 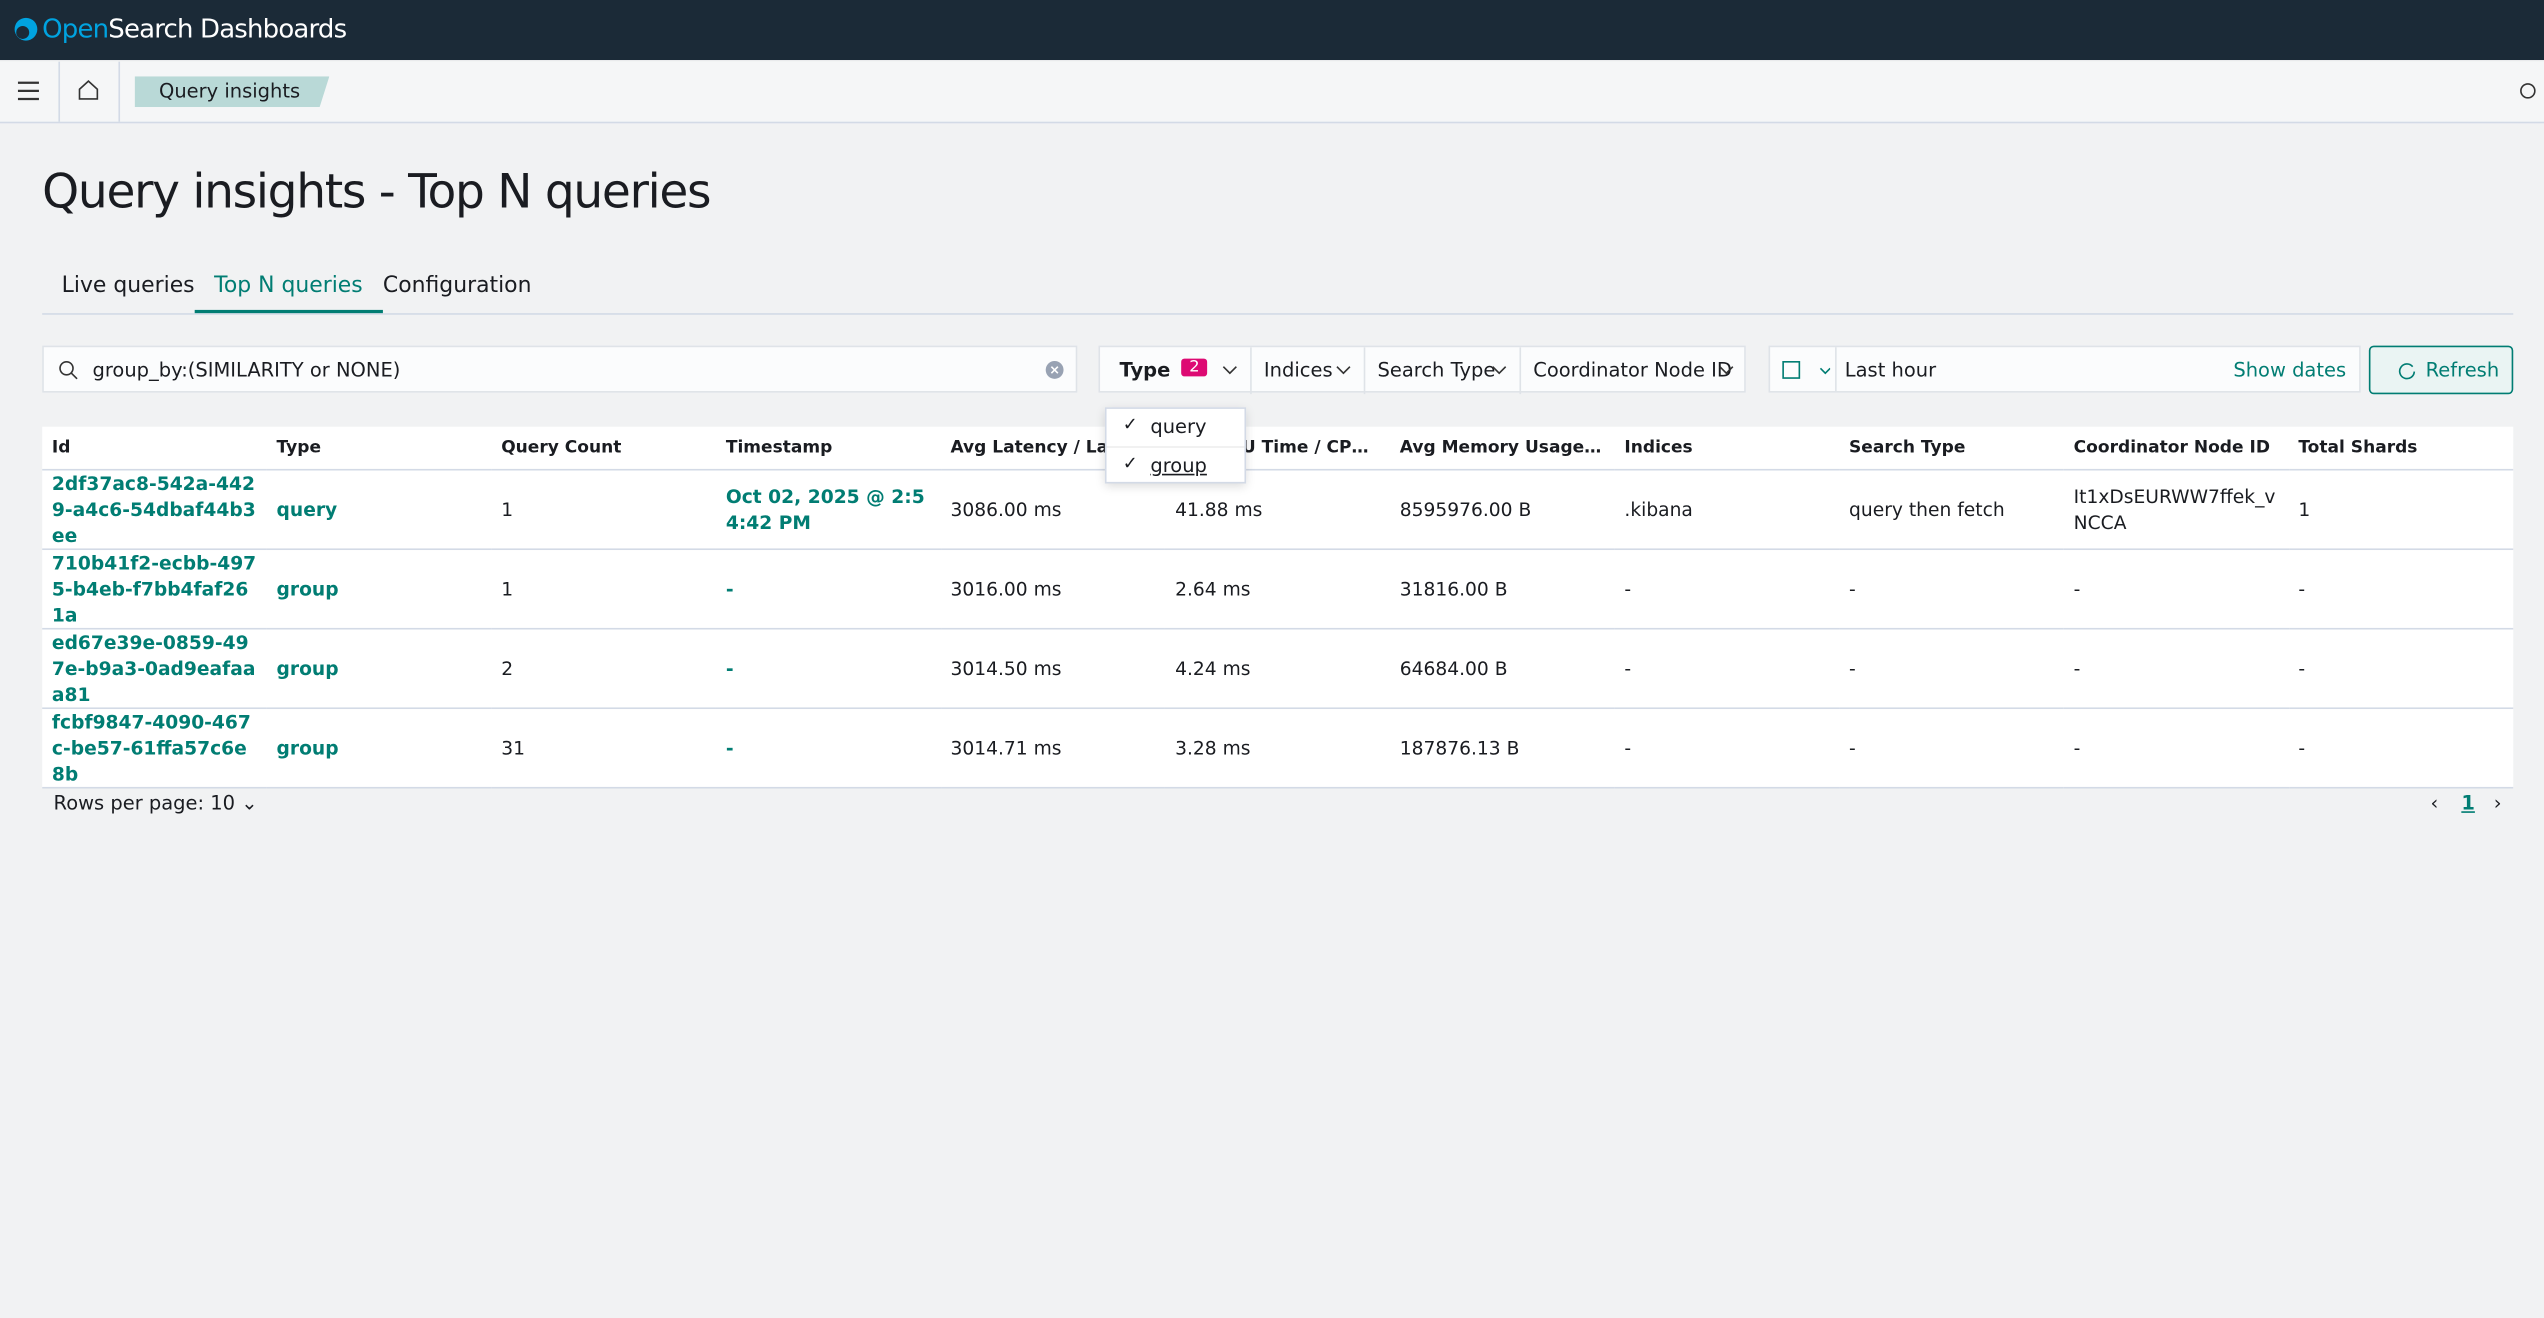 I want to click on column-header: Type, so click(x=379, y=448).